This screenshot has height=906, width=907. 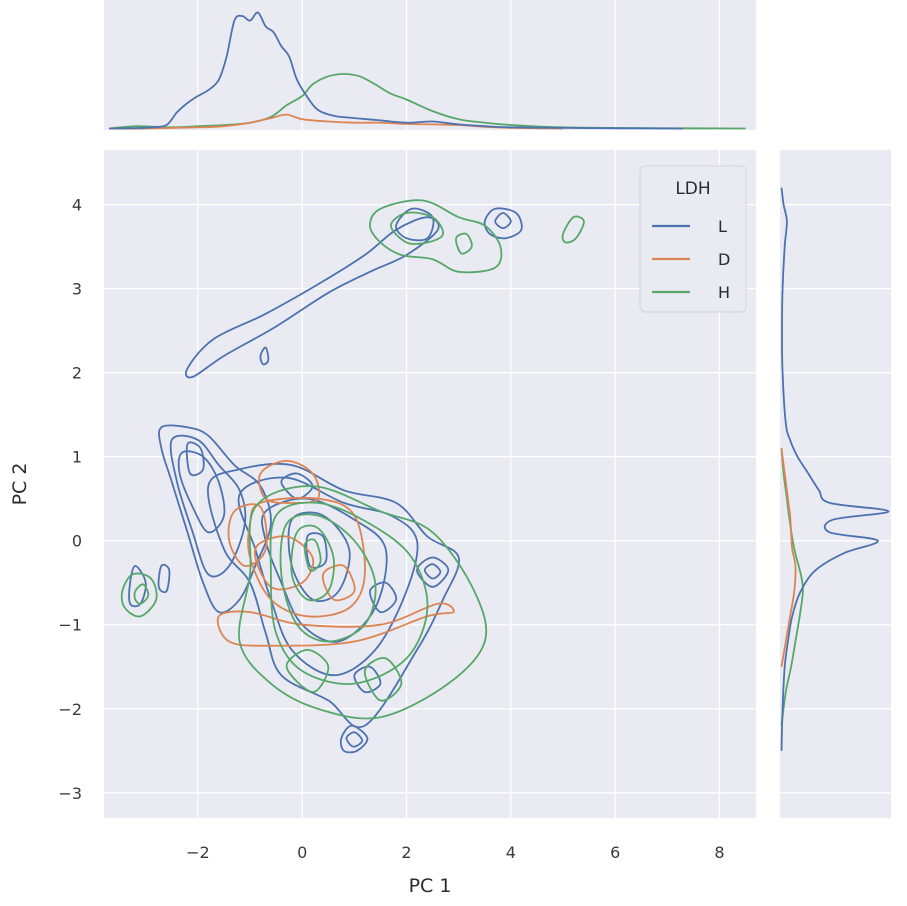 What do you see at coordinates (788, 557) in the screenshot?
I see `marginal-y-curve-D` at bounding box center [788, 557].